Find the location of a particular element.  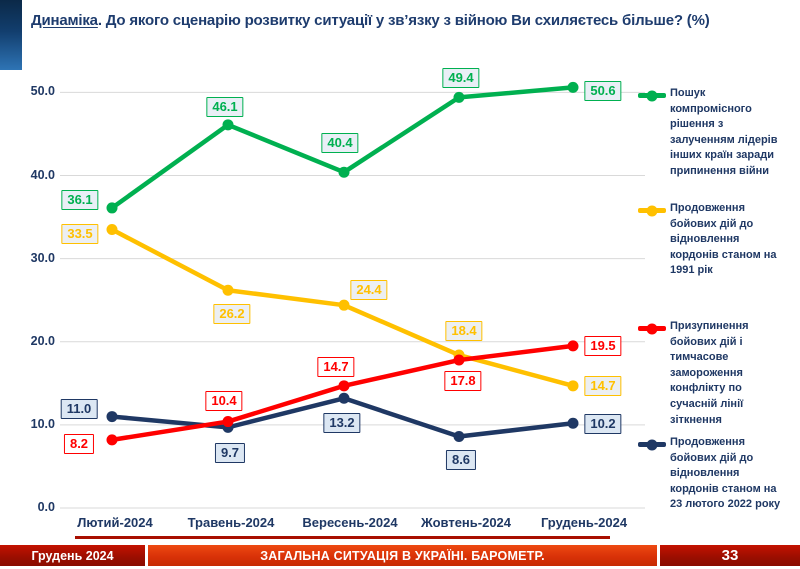

footer-accent-line is located at coordinates (342, 537).